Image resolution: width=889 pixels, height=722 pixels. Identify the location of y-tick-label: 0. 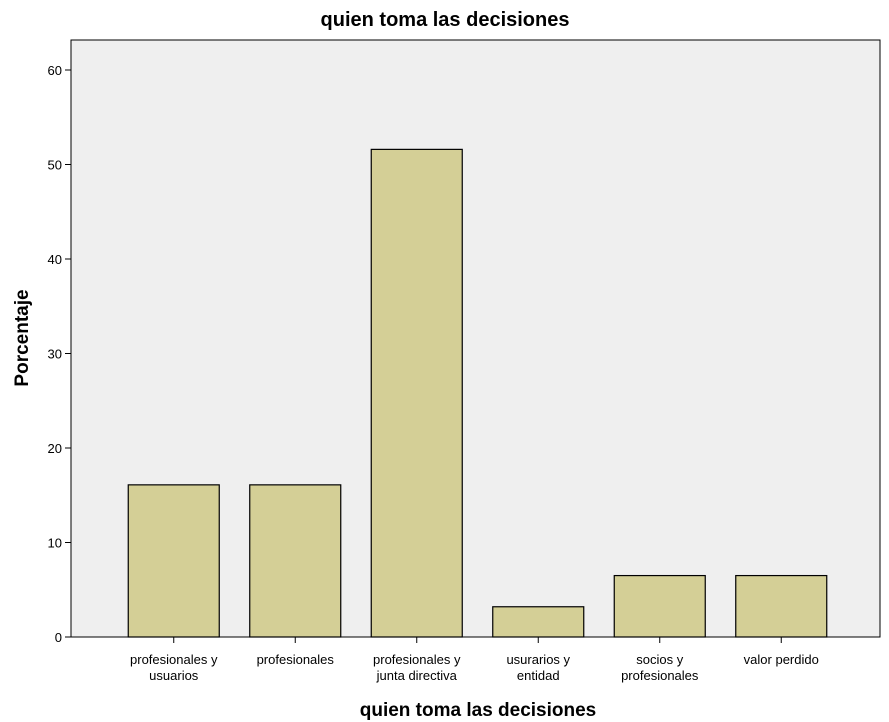
(58, 637).